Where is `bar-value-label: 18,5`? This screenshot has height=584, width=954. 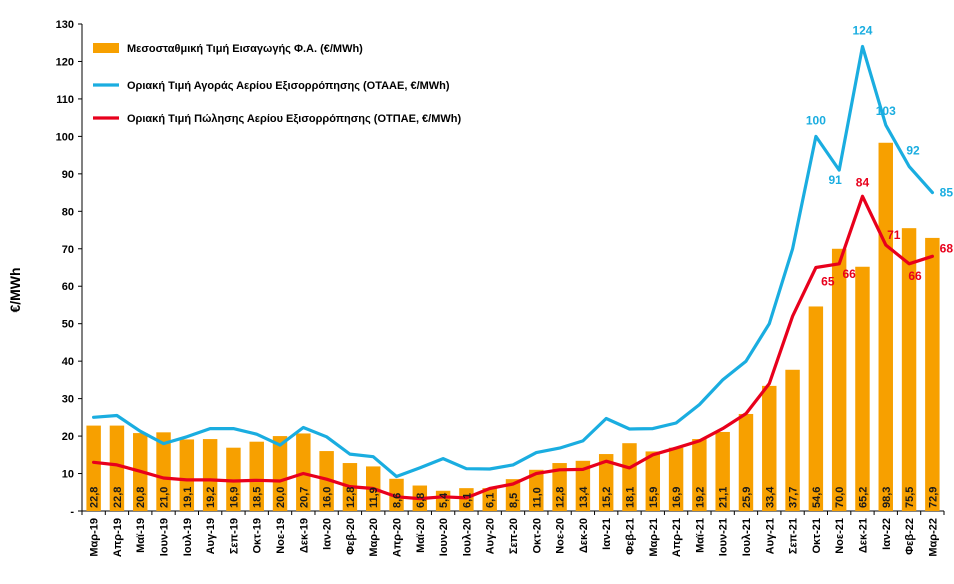
bar-value-label: 18,5 is located at coordinates (258, 497).